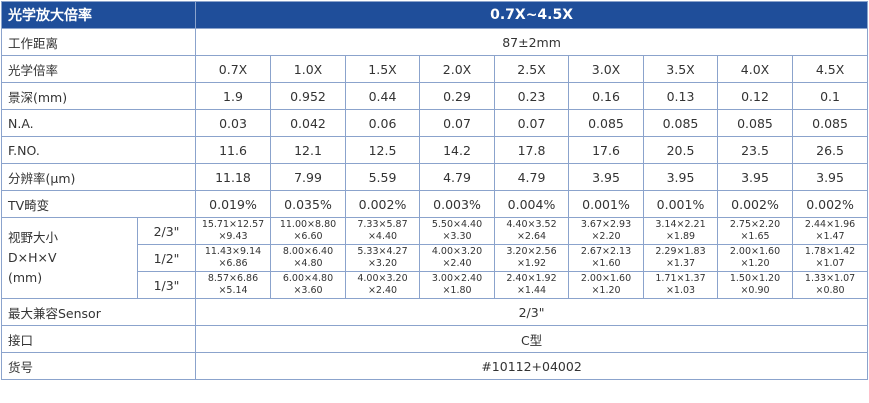 The image size is (869, 403). Describe the element at coordinates (457, 69) in the screenshot. I see `value-cell: 2.0X` at that location.